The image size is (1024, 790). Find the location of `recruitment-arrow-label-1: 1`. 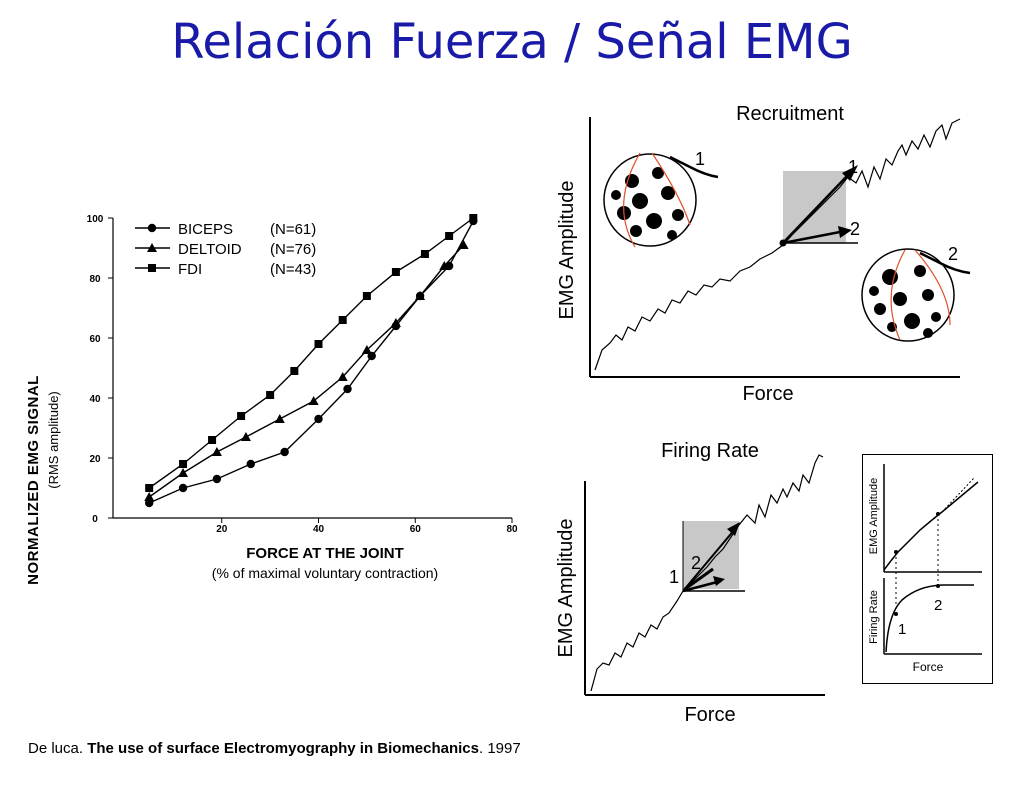

recruitment-arrow-label-1: 1 is located at coordinates (853, 167).